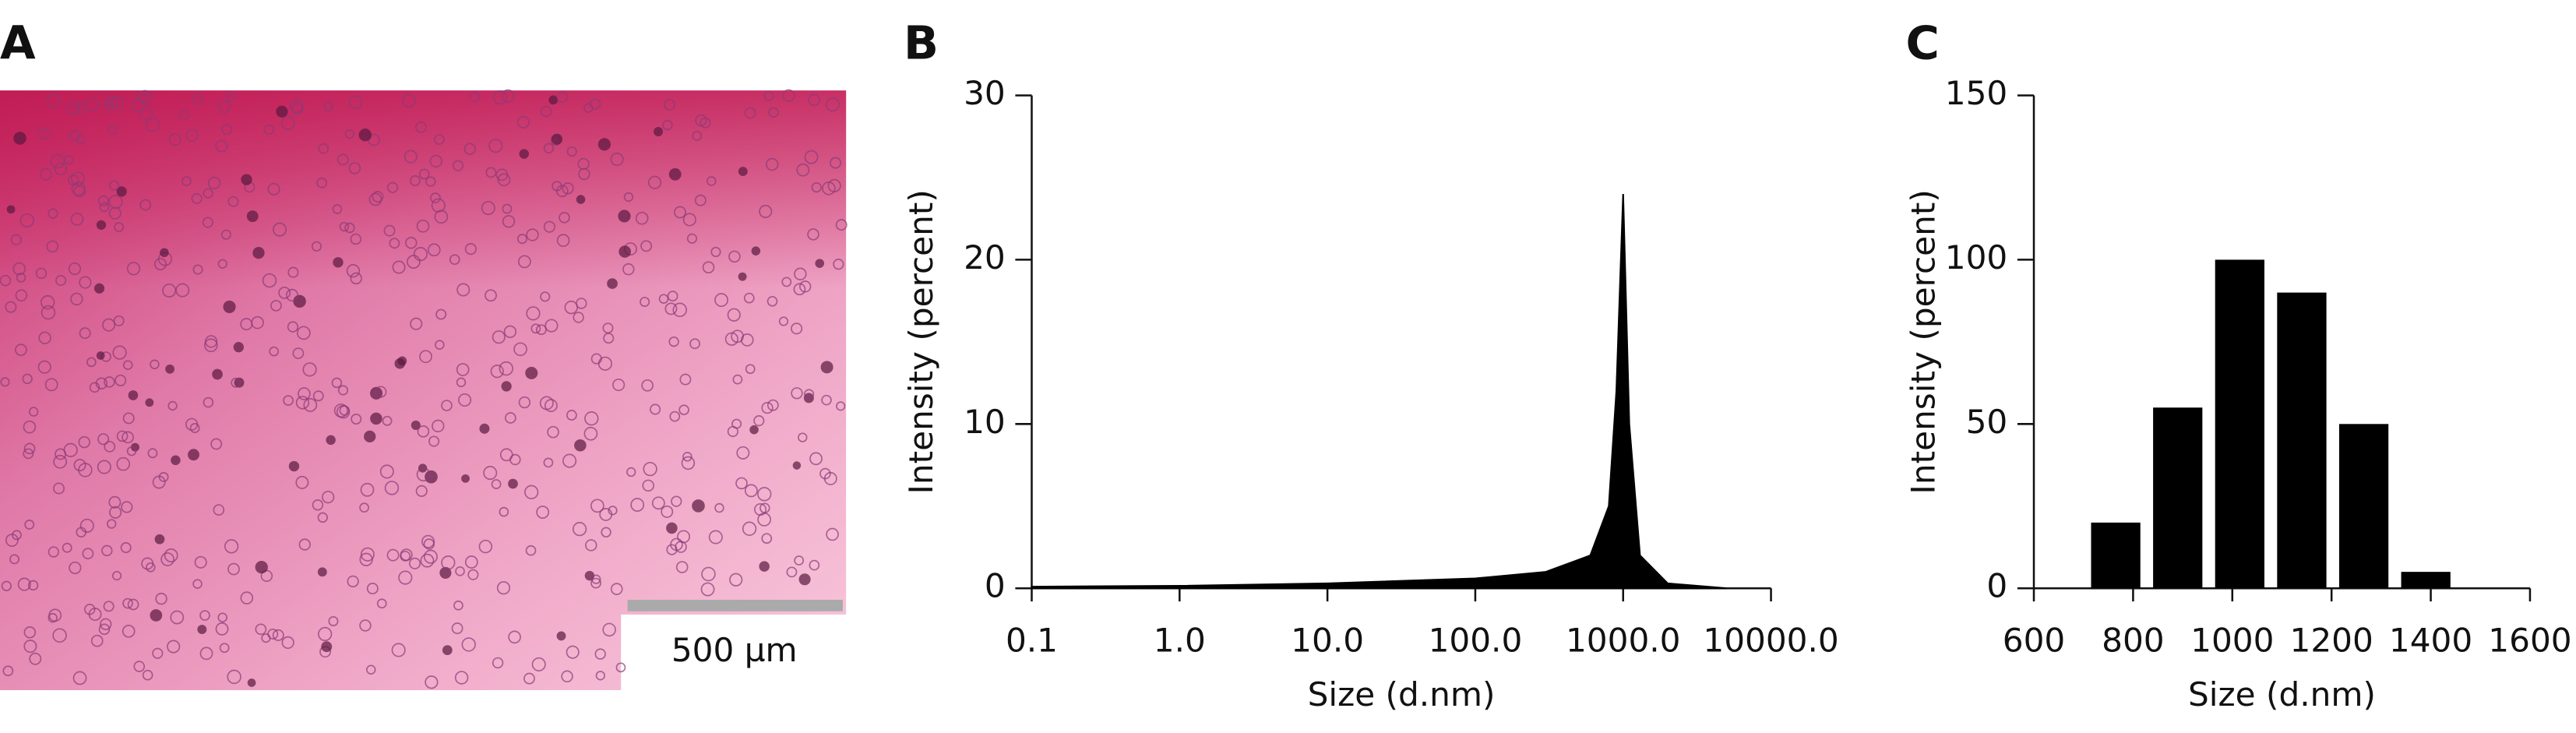 This screenshot has height=733, width=2576. Describe the element at coordinates (985, 257) in the screenshot. I see `y-tick-label: 20` at that location.